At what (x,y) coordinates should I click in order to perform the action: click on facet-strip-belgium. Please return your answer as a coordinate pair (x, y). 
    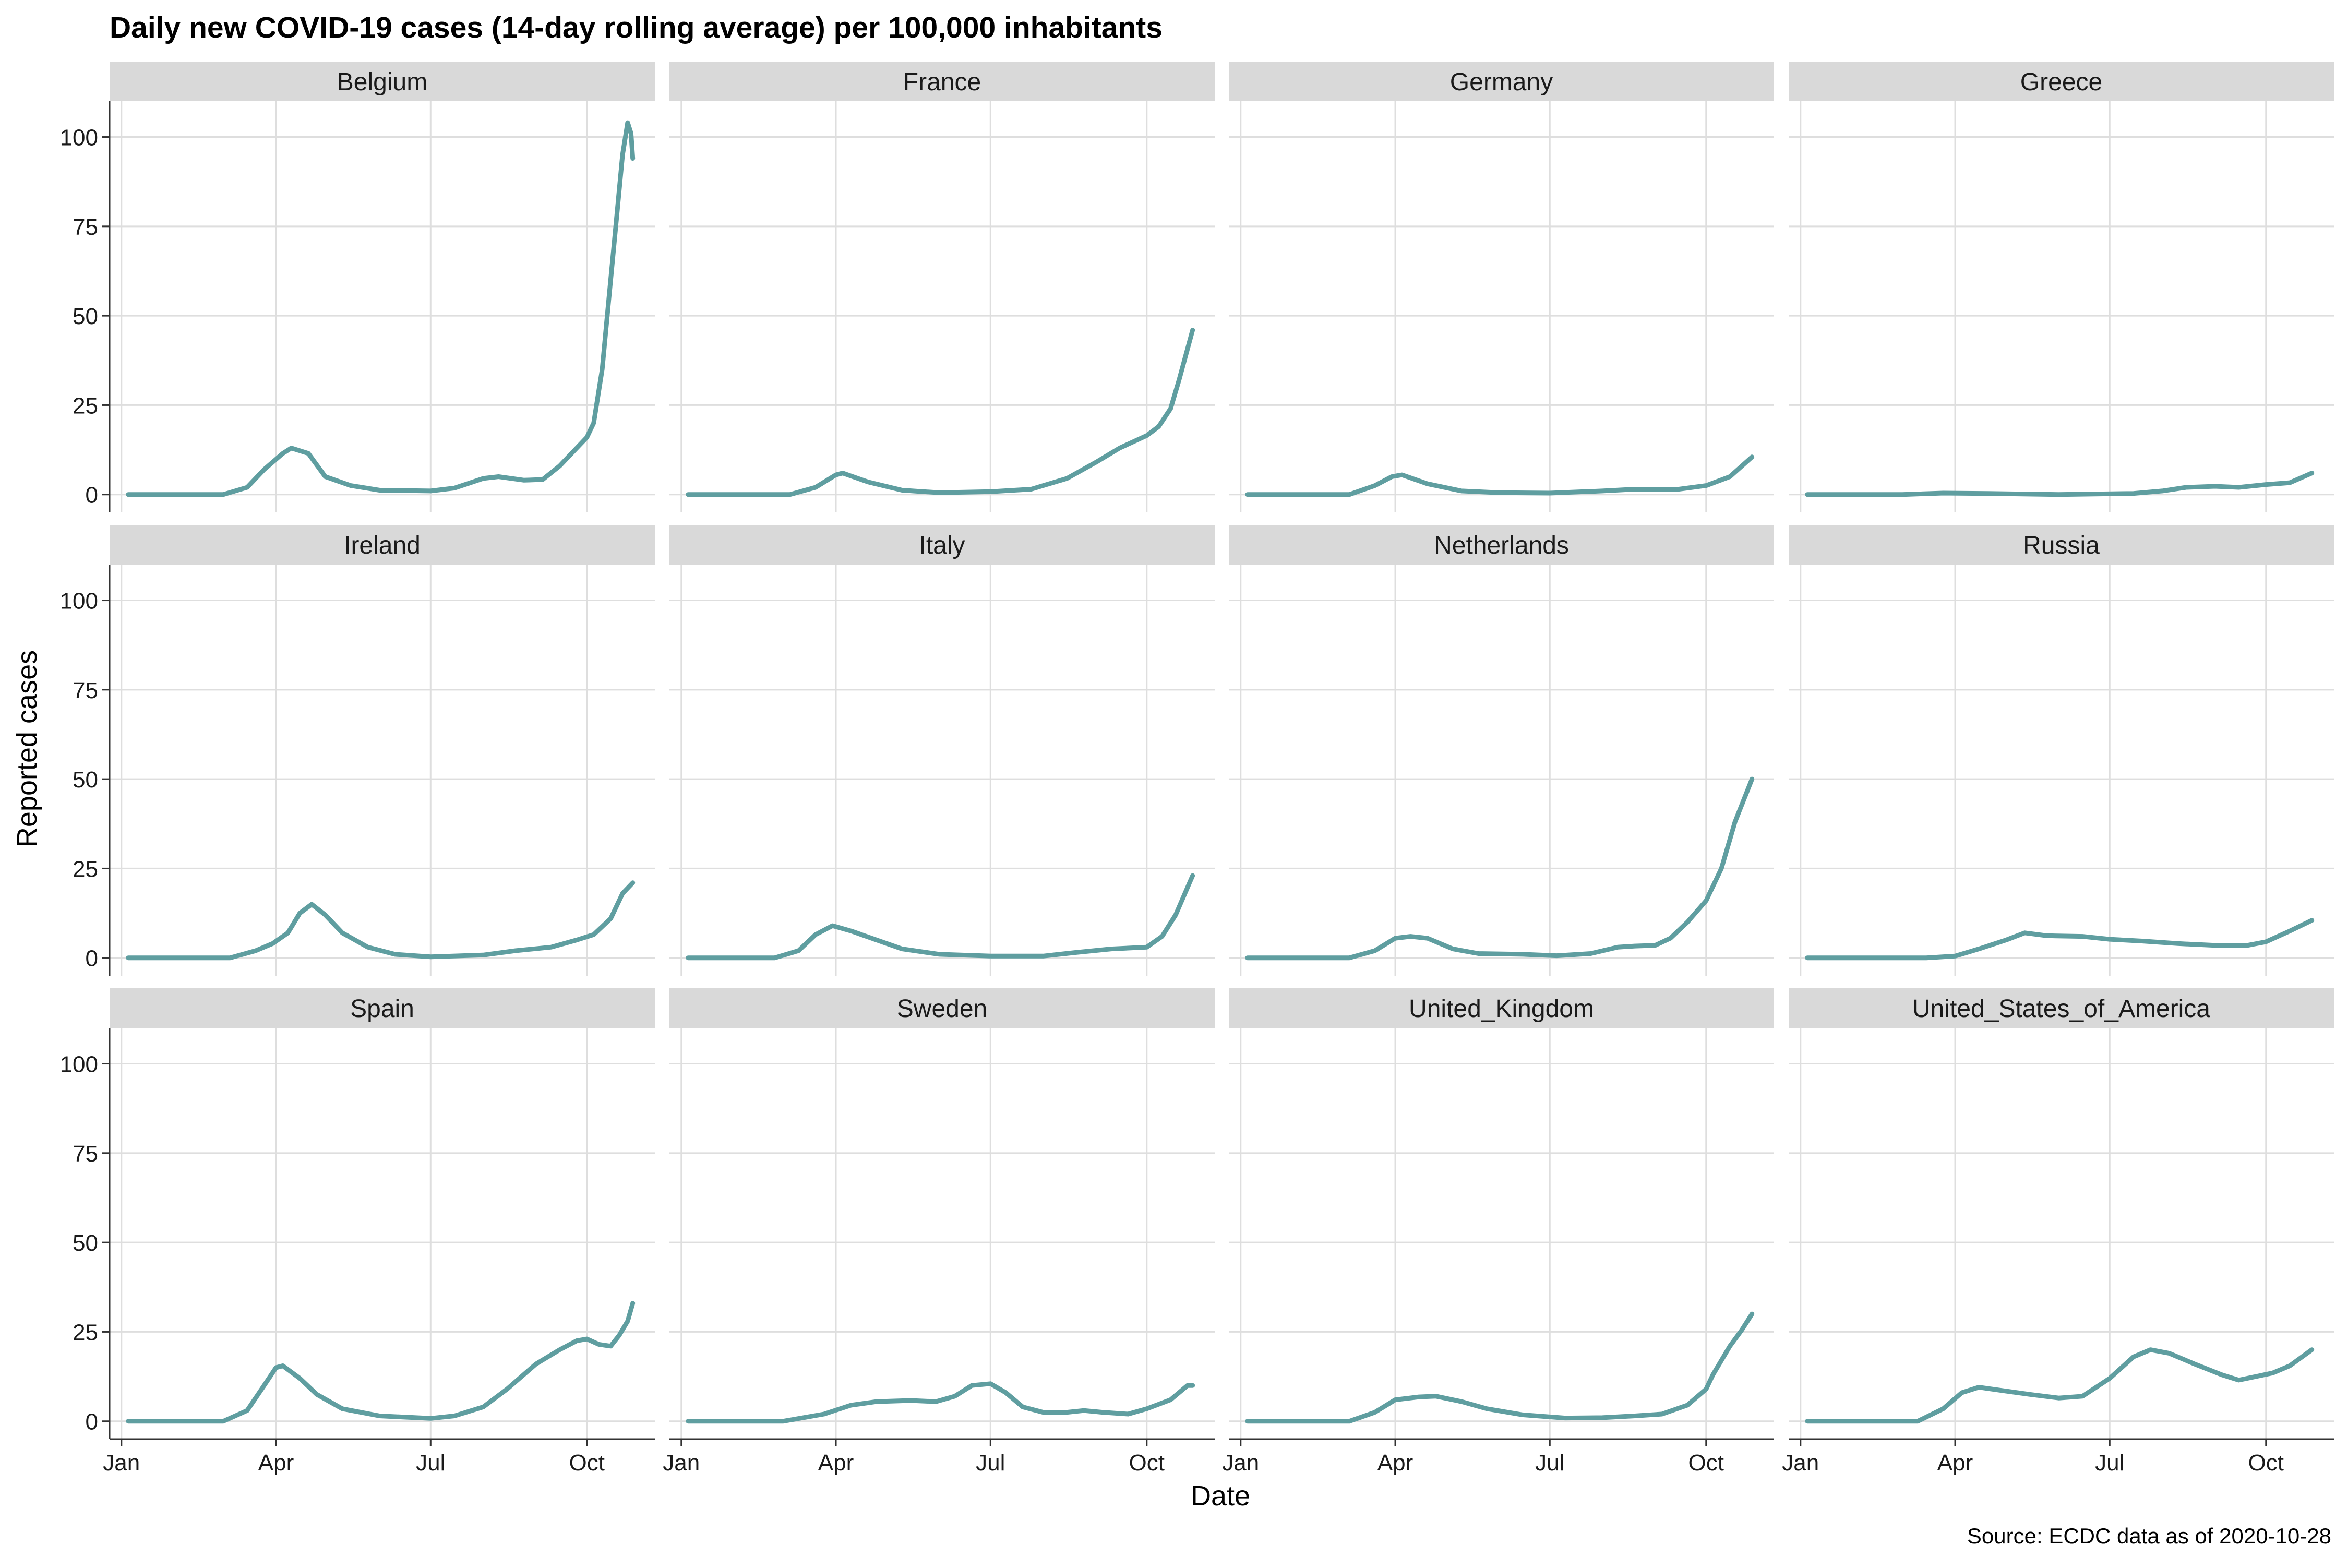
    Looking at the image, I should click on (383, 81).